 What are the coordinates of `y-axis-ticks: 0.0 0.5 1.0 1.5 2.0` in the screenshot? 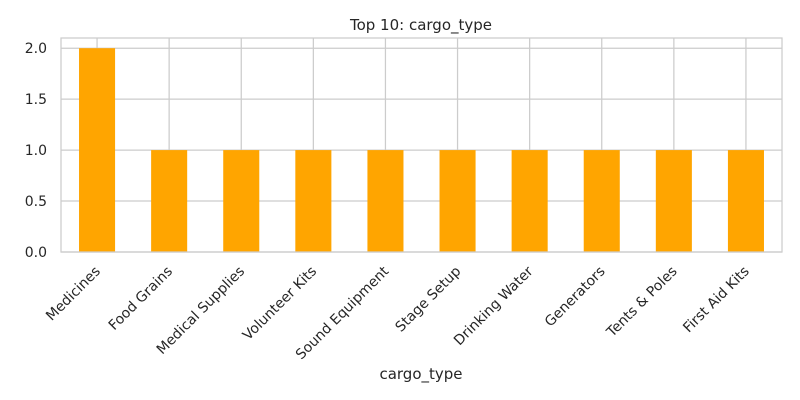 It's located at (36, 151).